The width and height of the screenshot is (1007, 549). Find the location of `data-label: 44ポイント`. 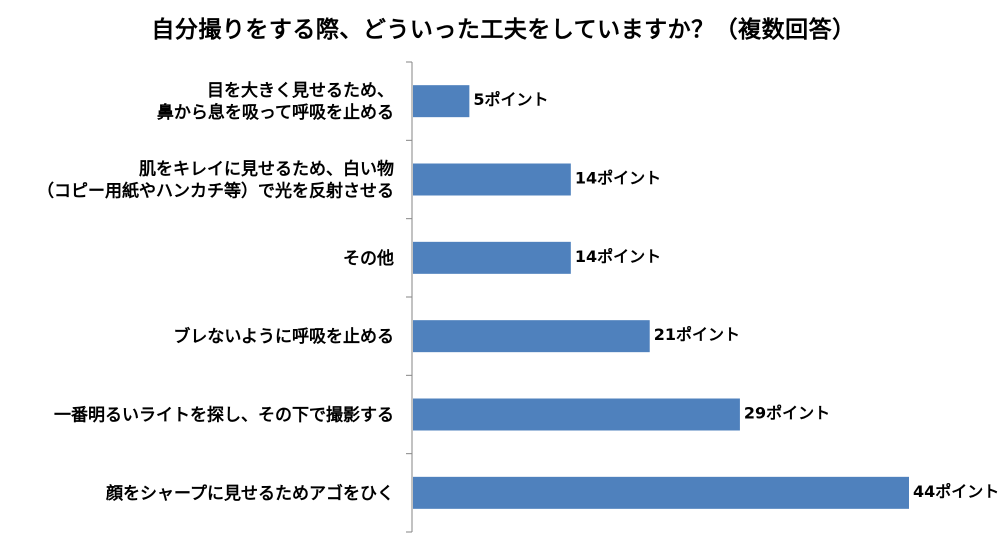

data-label: 44ポイント is located at coordinates (956, 491).